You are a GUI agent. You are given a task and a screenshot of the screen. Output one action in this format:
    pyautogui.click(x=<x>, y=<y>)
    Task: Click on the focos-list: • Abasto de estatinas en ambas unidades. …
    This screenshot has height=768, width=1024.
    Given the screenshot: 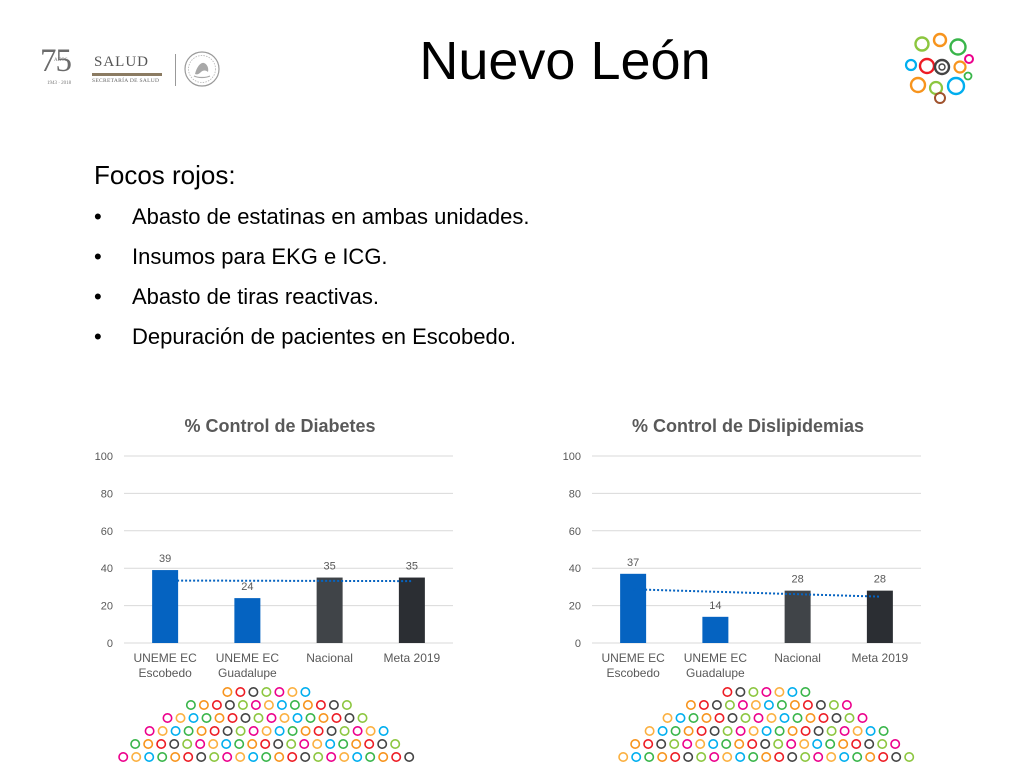 What is the action you would take?
    pyautogui.click(x=312, y=280)
    